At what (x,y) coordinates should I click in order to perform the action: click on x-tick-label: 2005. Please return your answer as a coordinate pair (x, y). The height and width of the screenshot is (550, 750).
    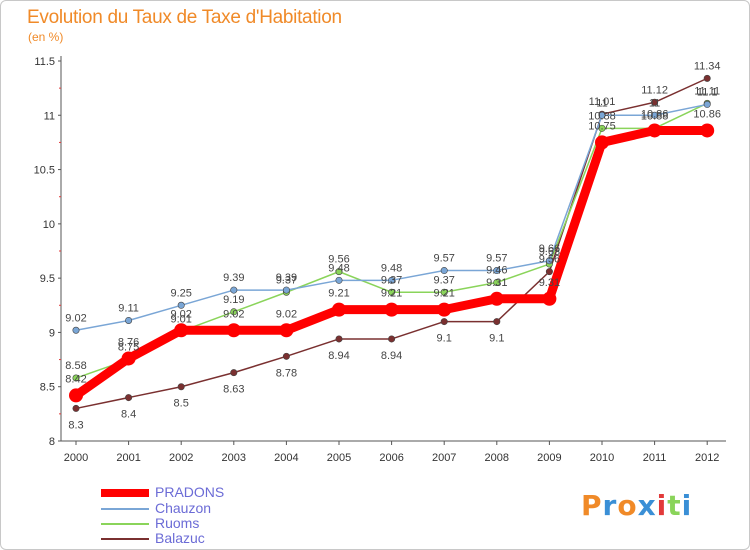
    Looking at the image, I should click on (339, 458).